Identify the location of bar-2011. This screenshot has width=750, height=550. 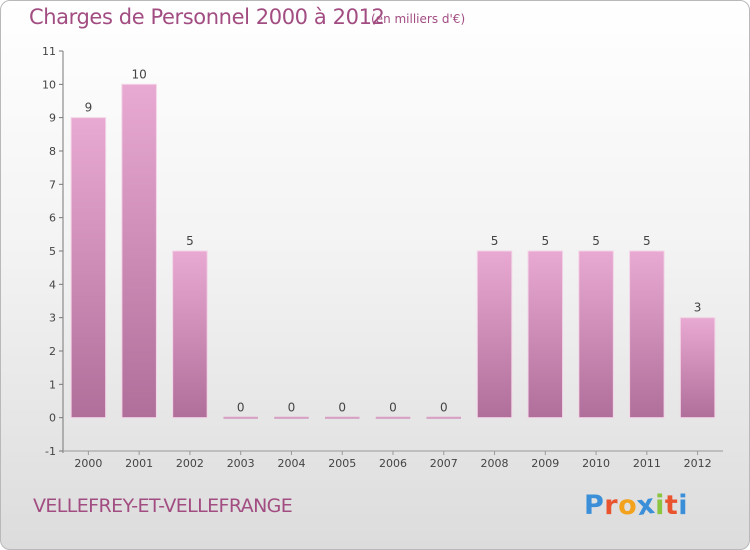
(647, 334).